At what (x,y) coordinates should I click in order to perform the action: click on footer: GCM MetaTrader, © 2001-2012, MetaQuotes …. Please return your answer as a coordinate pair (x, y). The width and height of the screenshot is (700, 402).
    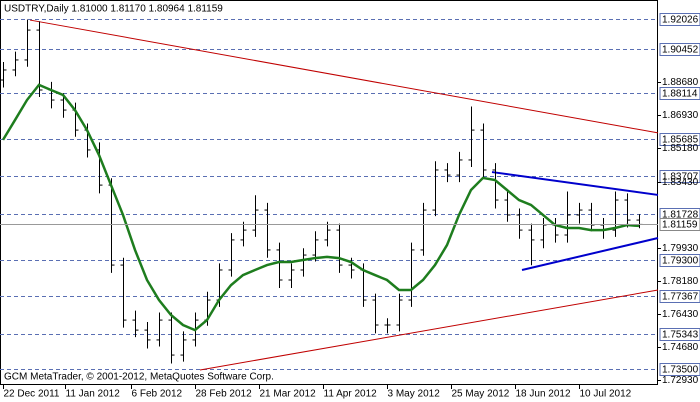
    Looking at the image, I should click on (139, 377).